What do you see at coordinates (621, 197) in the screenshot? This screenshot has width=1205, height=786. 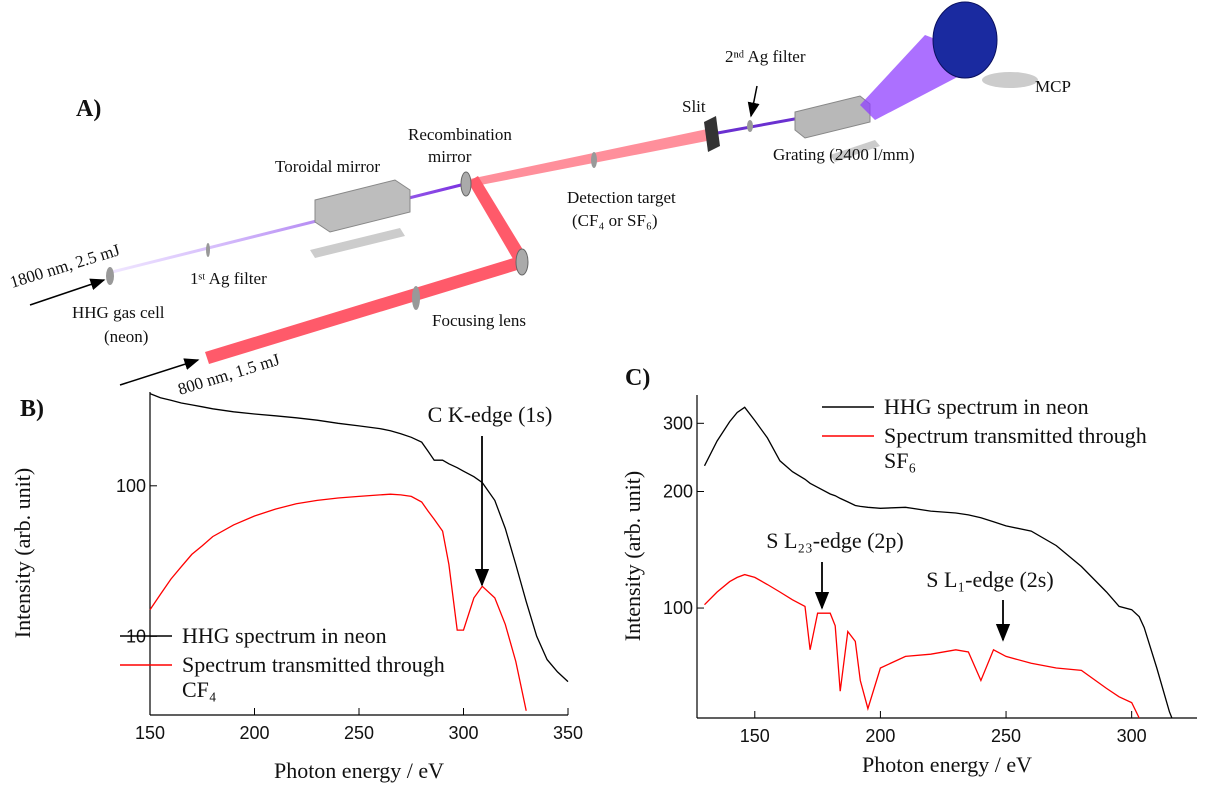 I see `label: Detection target` at bounding box center [621, 197].